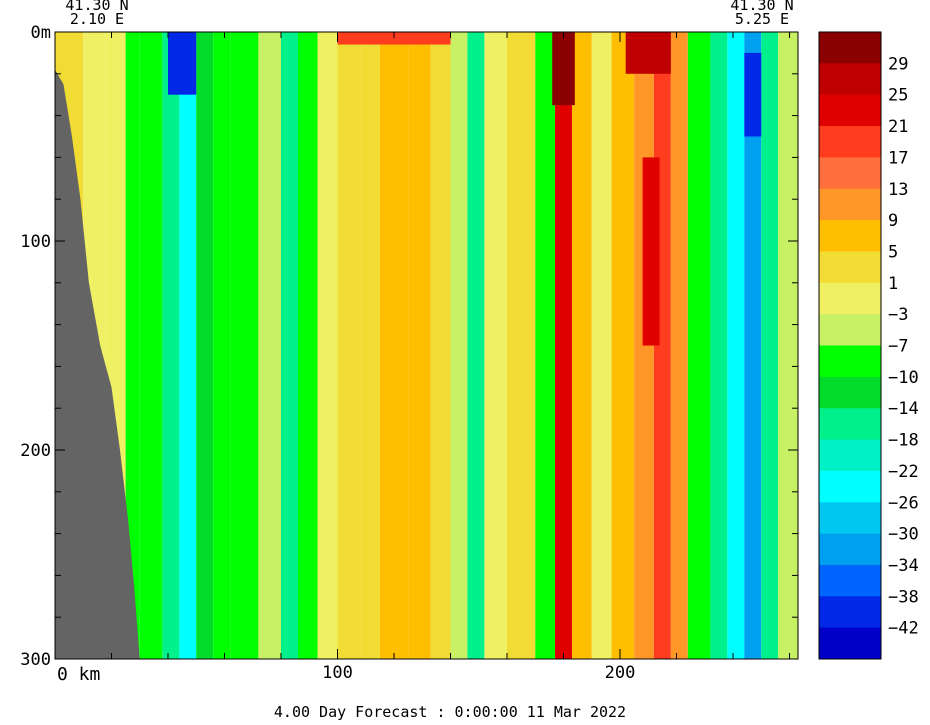  I want to click on colorbar-label-0: 29, so click(898, 64).